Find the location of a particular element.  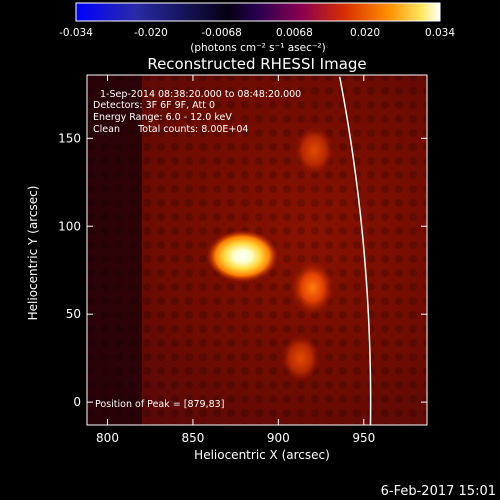

colorbar-tick-label: -0.034 is located at coordinates (76, 33).